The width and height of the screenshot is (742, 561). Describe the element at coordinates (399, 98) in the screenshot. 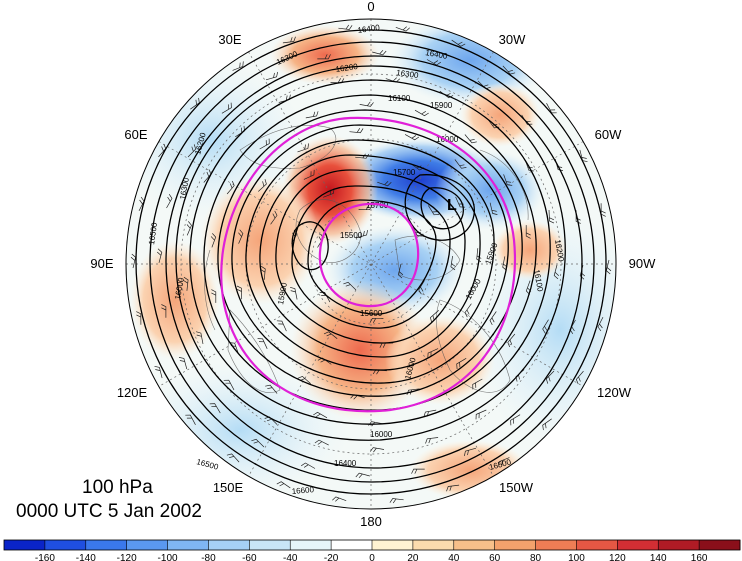

I see `contour-label: 16100` at that location.